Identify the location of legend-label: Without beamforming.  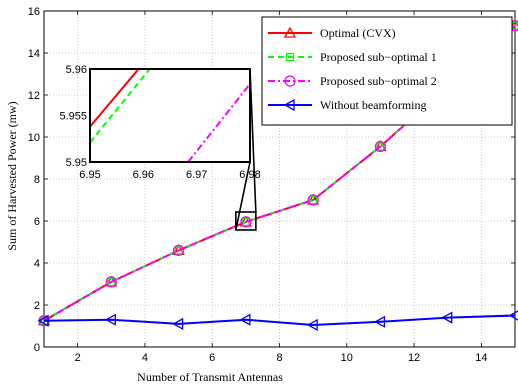
(373, 105).